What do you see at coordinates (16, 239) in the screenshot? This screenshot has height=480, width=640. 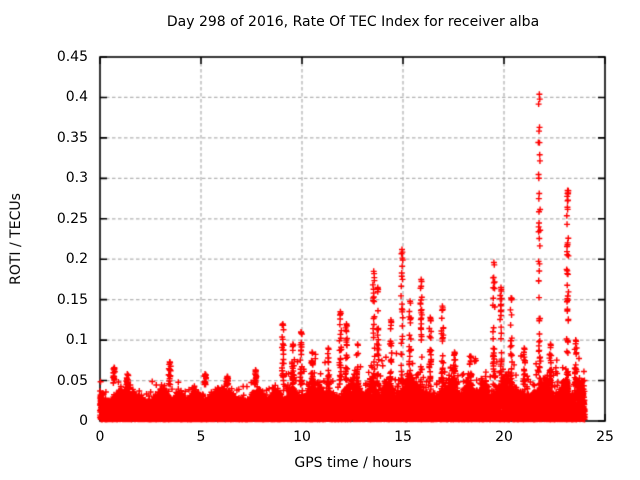 I see `y-axis-label: ROTI / TECUs` at bounding box center [16, 239].